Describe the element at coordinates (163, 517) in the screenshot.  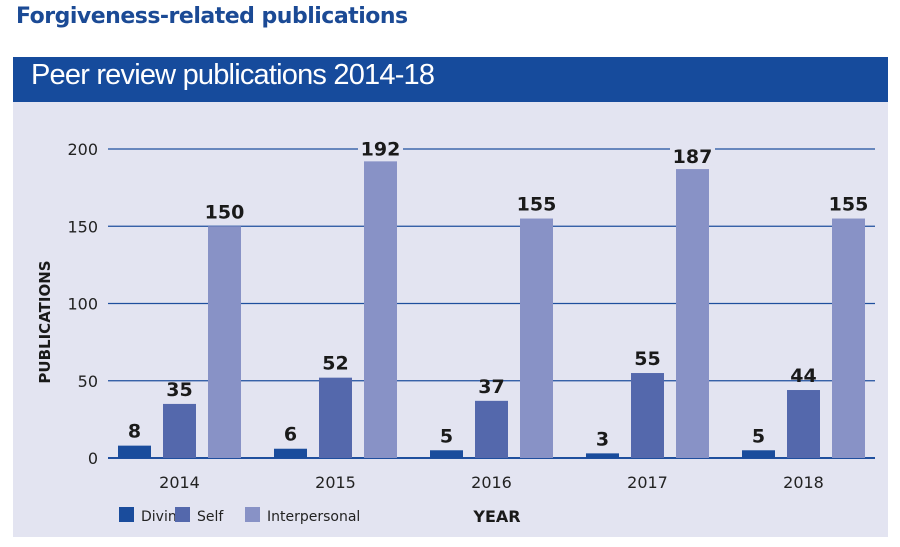
I see `legend-label-divine: Divine` at that location.